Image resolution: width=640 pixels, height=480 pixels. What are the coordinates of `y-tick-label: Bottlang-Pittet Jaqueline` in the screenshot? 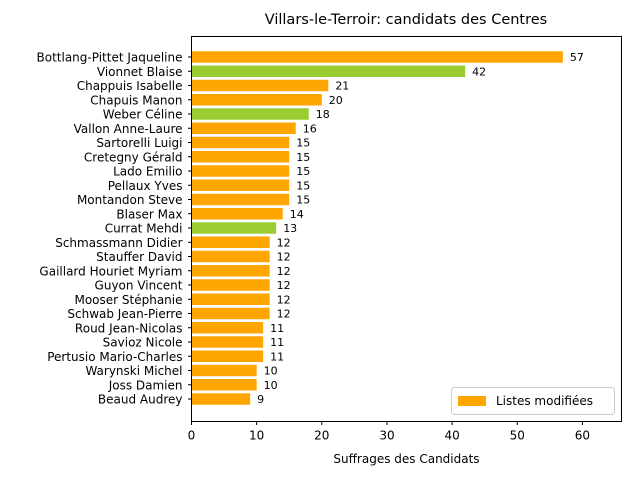 It's located at (110, 58).